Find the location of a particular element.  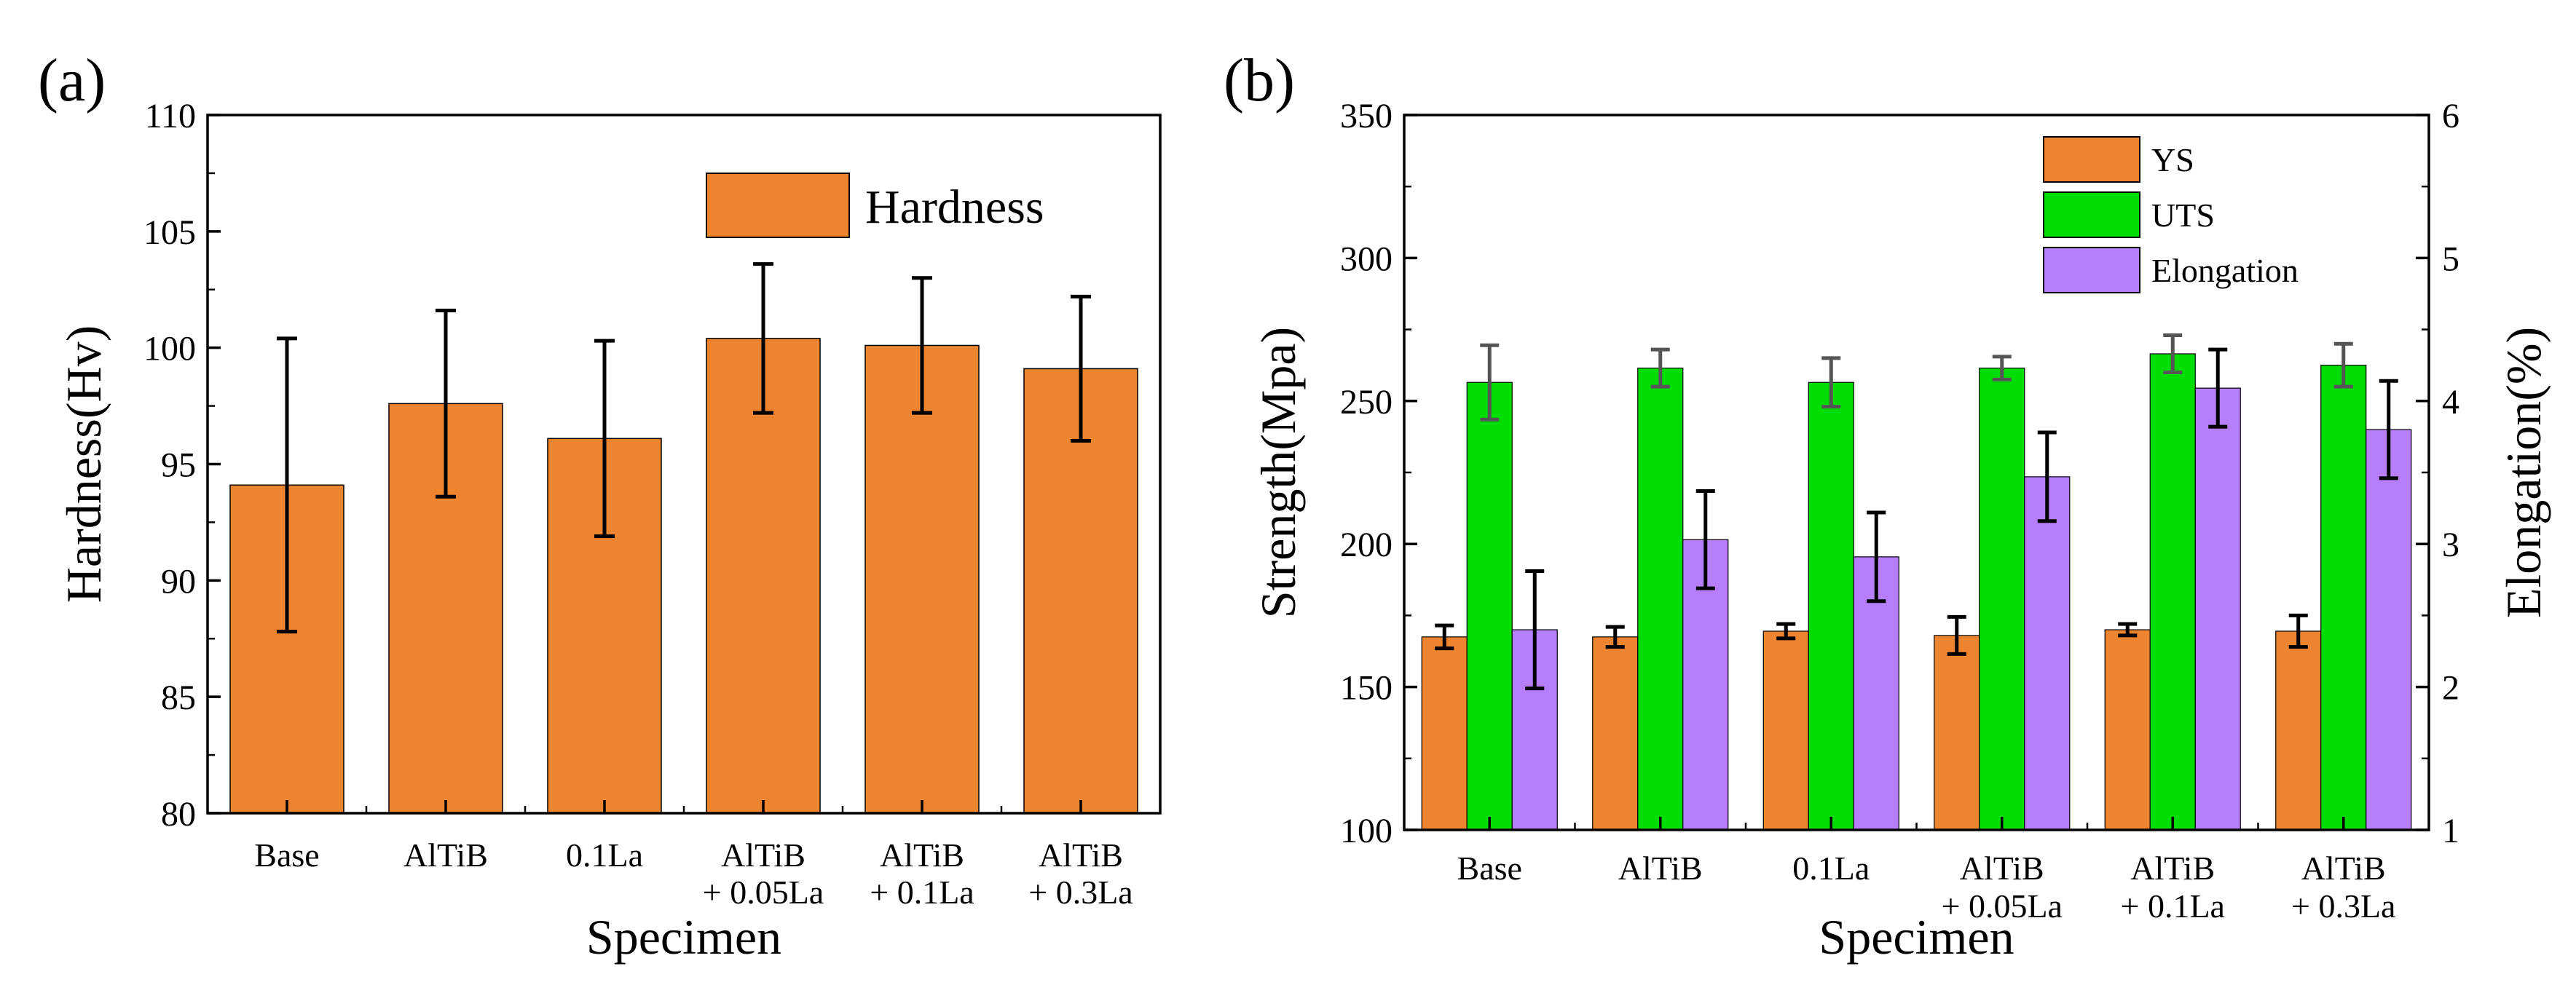

legend-label-elongation: Elongation is located at coordinates (2225, 270).